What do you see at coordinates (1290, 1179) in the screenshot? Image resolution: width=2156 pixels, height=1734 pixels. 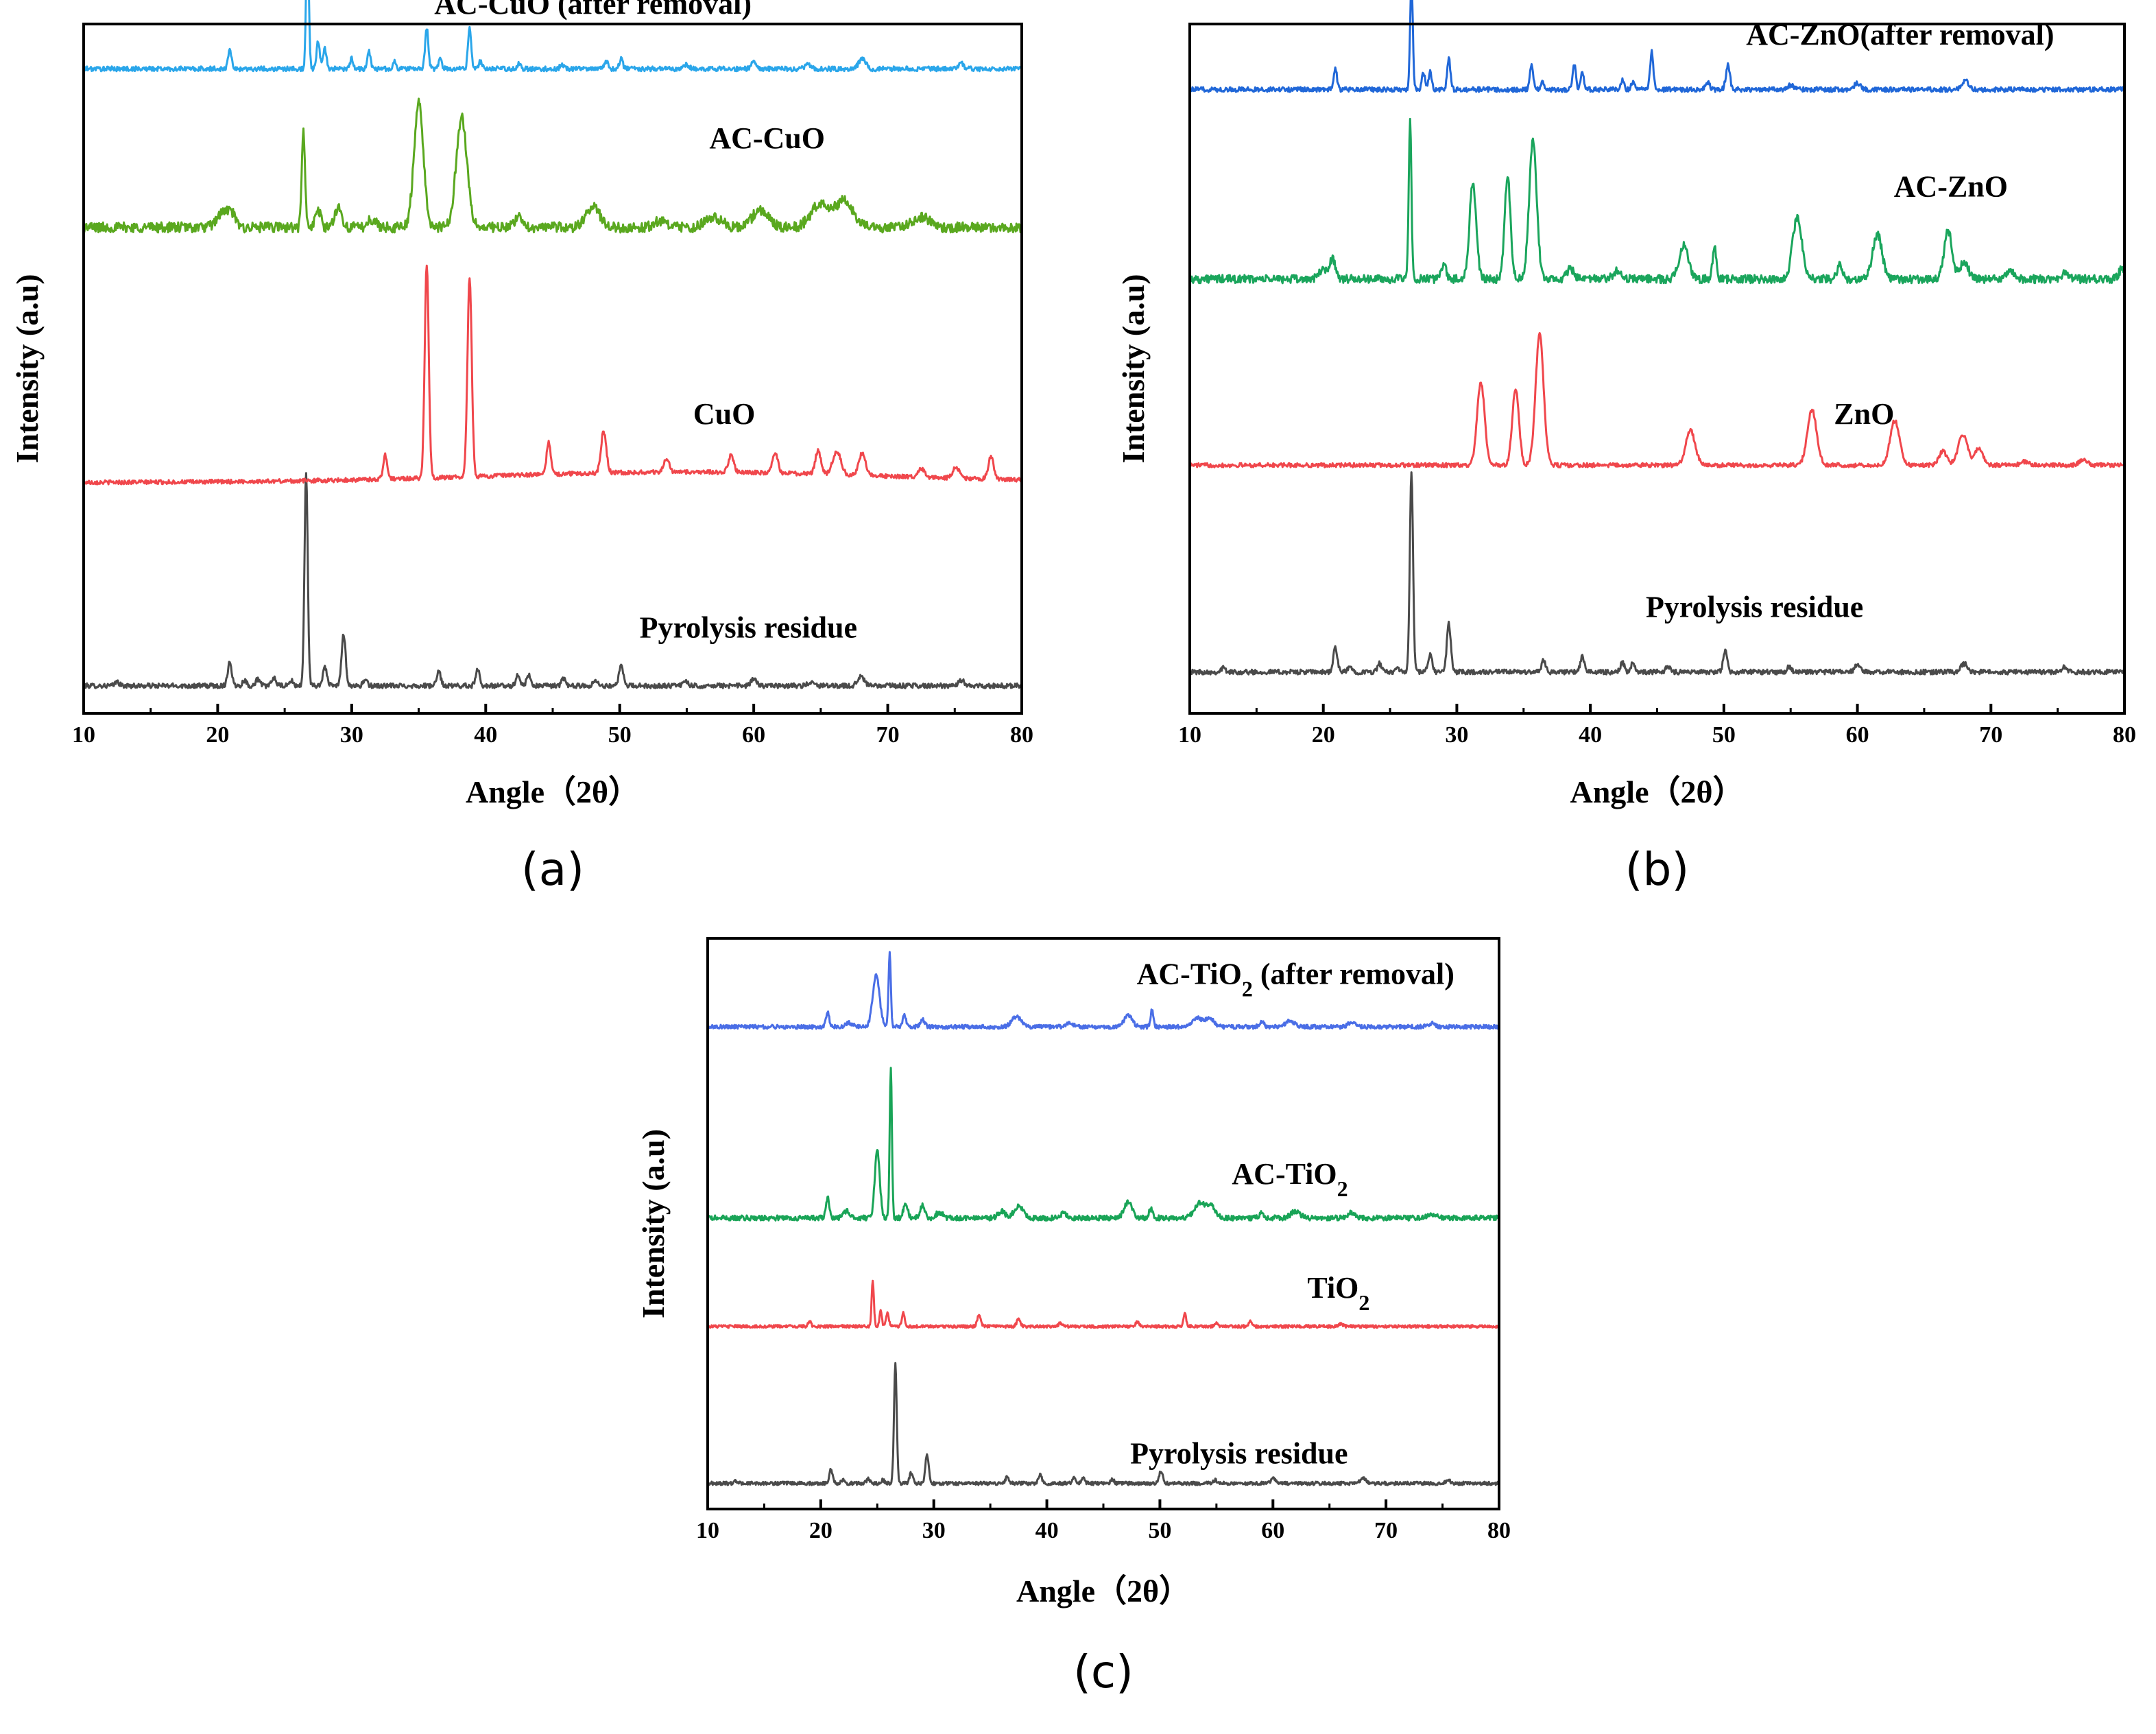 I see `series-label: AC-TiO2` at bounding box center [1290, 1179].